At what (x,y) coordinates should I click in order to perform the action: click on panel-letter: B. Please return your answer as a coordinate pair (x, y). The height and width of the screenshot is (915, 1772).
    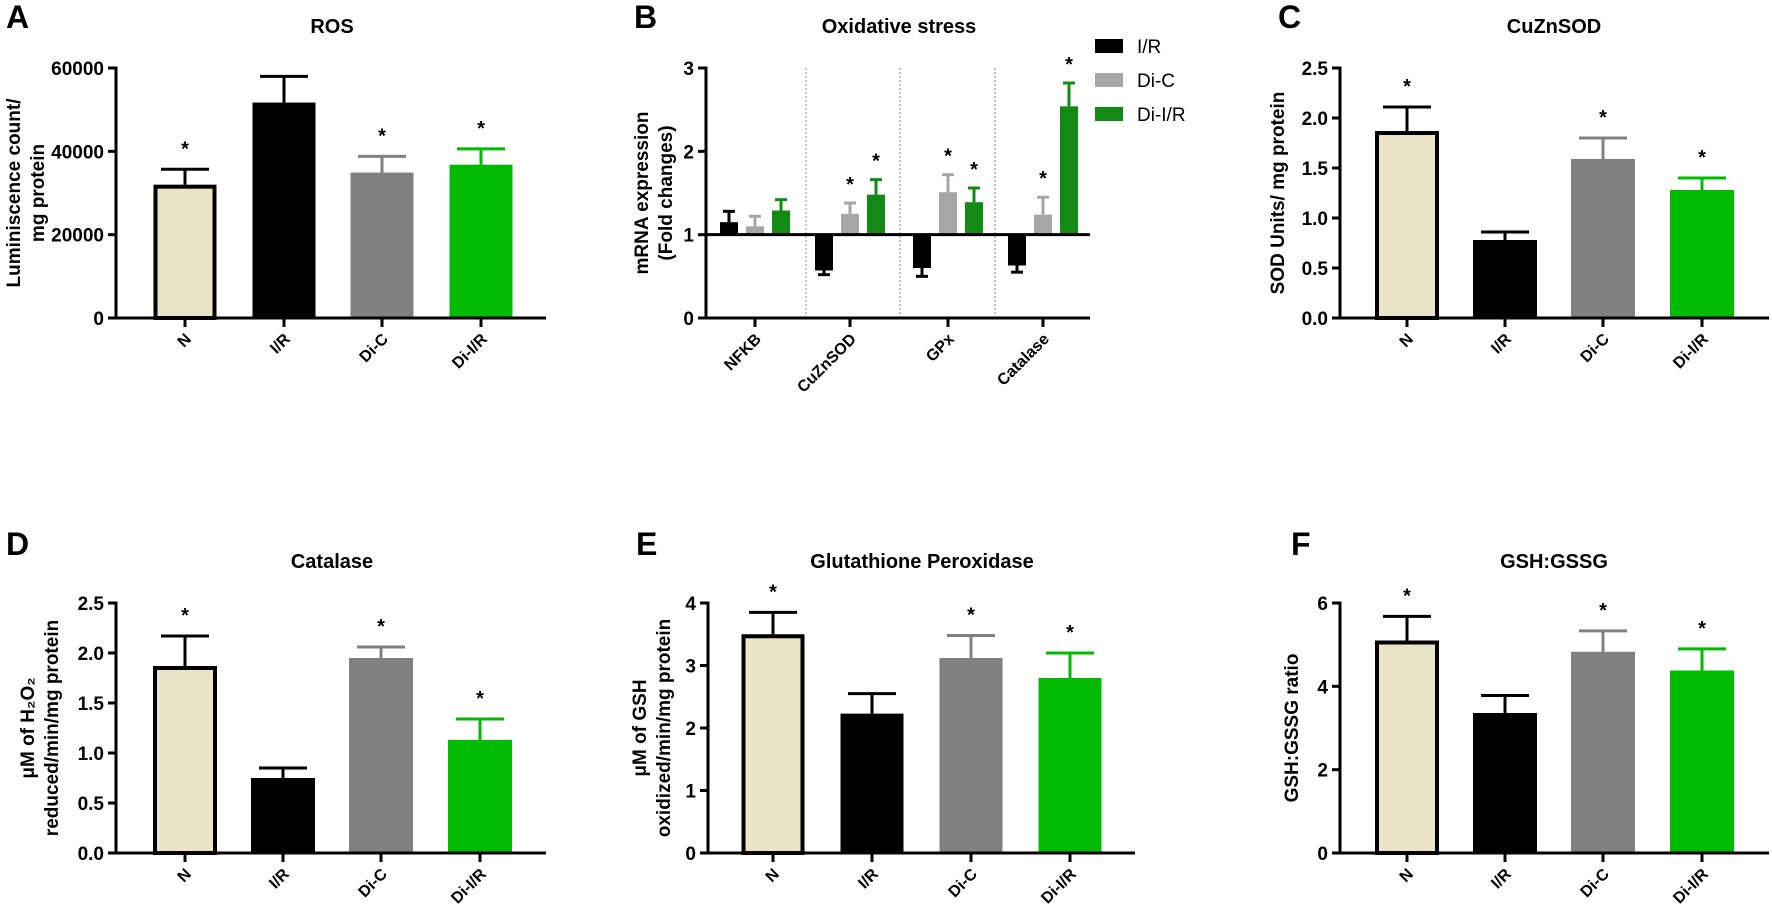
    Looking at the image, I should click on (645, 17).